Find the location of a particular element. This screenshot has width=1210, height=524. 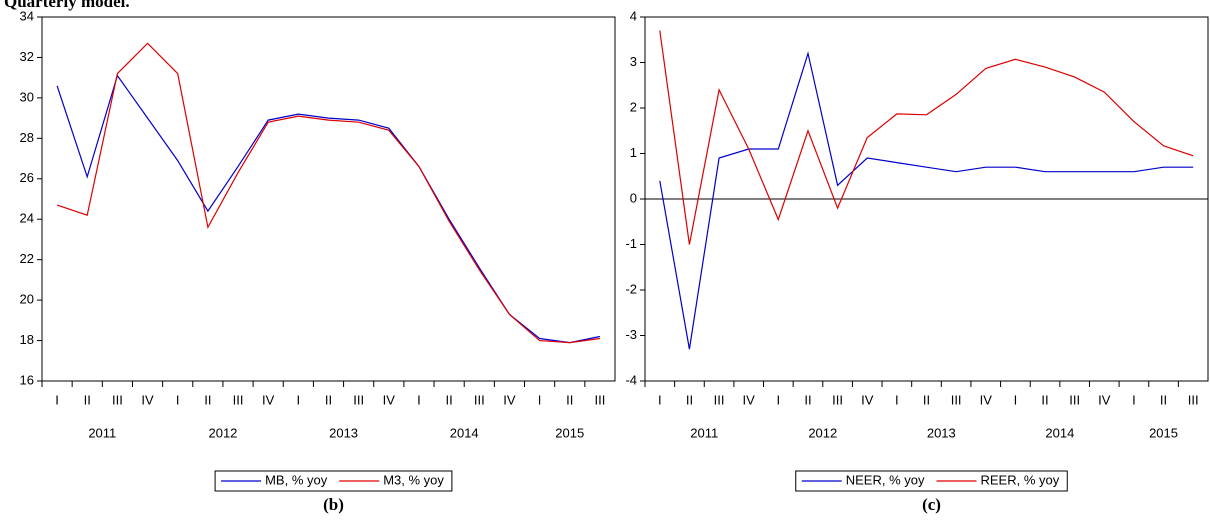

caption: (b) is located at coordinates (333, 504).